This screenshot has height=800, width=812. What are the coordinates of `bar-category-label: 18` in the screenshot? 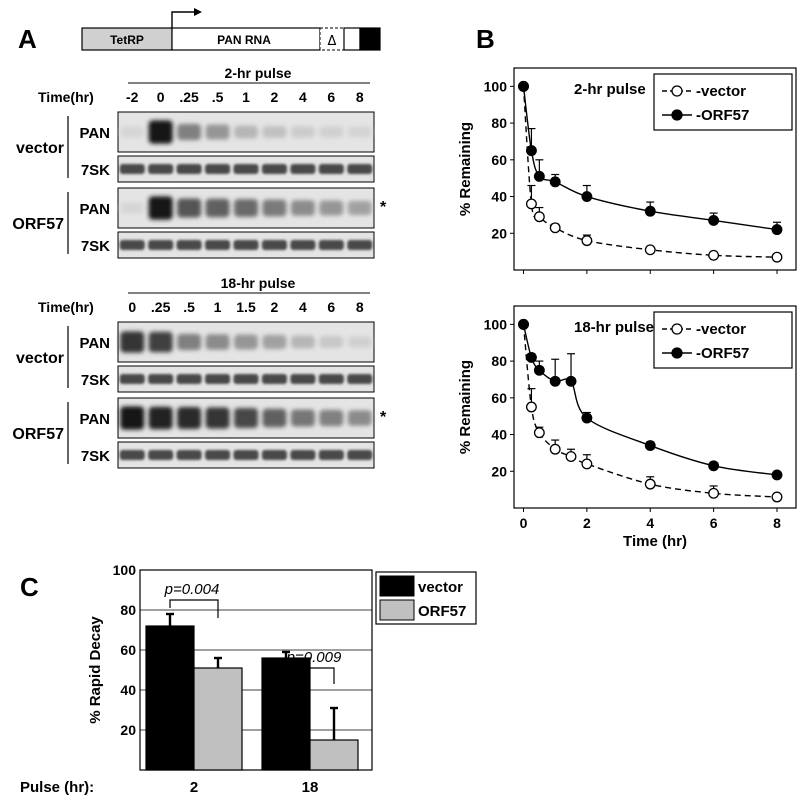 It's located at (310, 787).